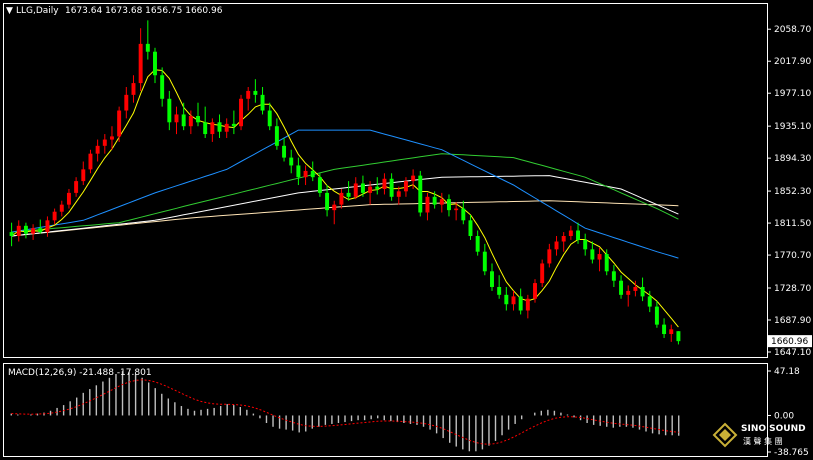  What do you see at coordinates (792, 62) in the screenshot?
I see `price-tick-label: 2017.90` at bounding box center [792, 62].